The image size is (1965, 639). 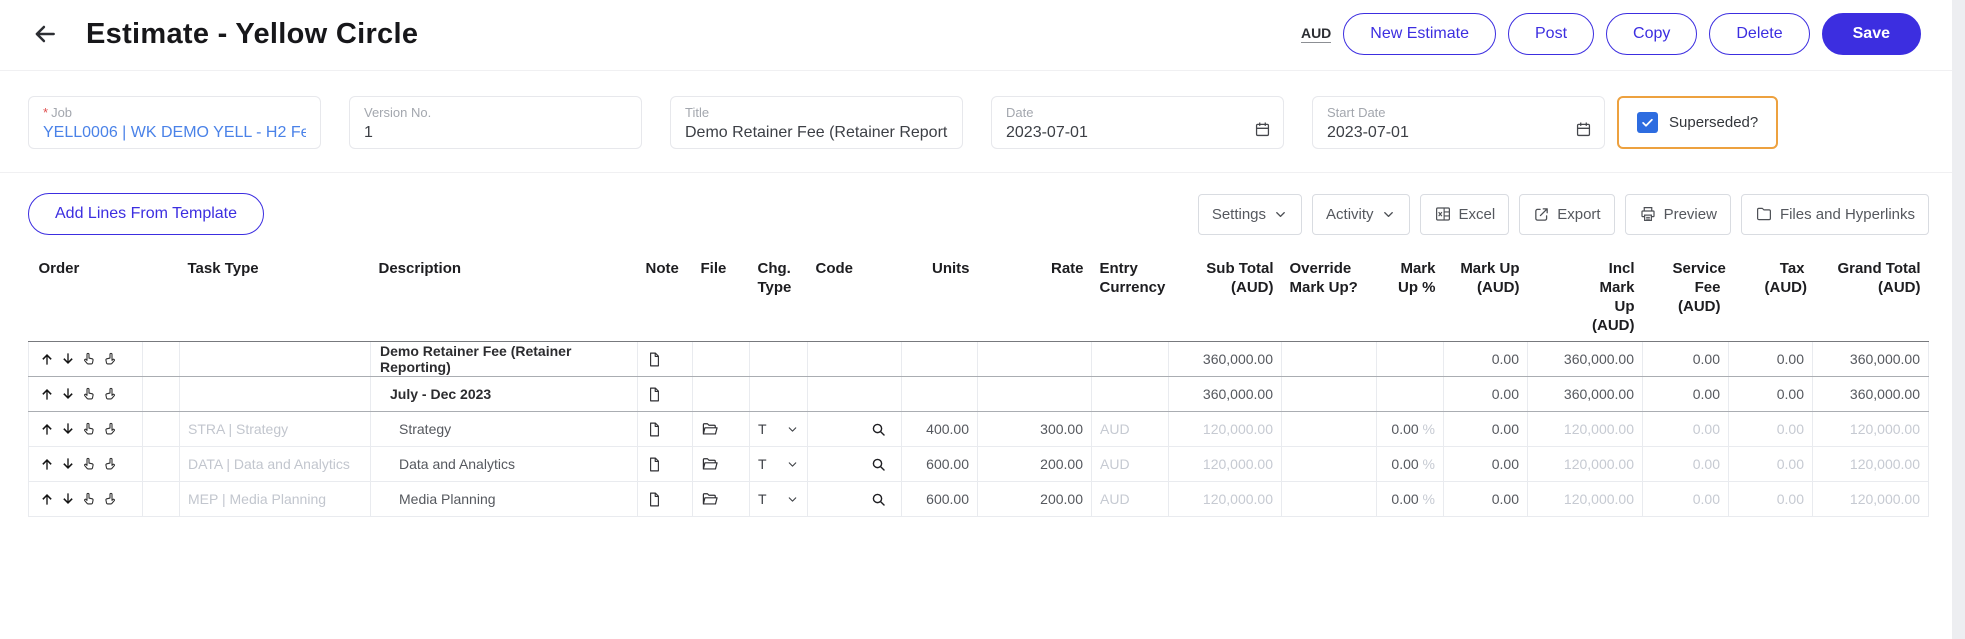 What do you see at coordinates (1034, 429) in the screenshot?
I see `rate-cell: 300.00` at bounding box center [1034, 429].